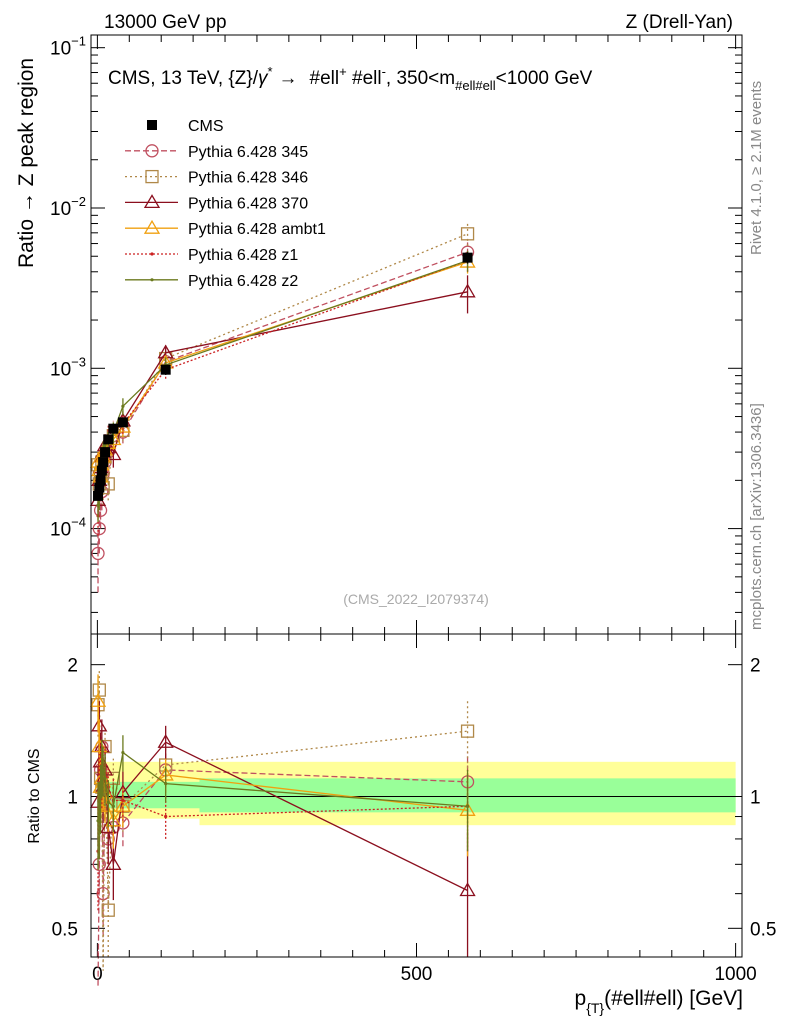  What do you see at coordinates (65, 929) in the screenshot?
I see `ratio-y-tick-label-left: 0.5` at bounding box center [65, 929].